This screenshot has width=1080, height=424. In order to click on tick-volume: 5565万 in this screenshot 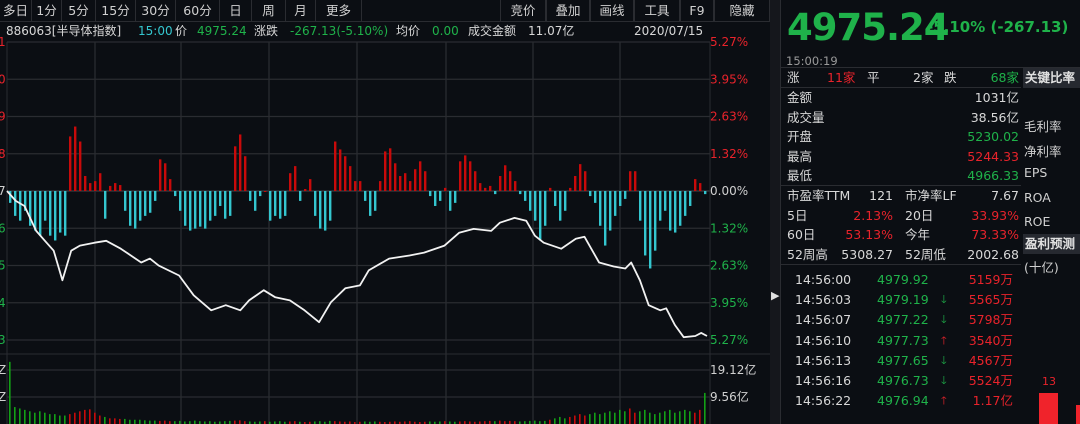, I will do `click(990, 300)`.